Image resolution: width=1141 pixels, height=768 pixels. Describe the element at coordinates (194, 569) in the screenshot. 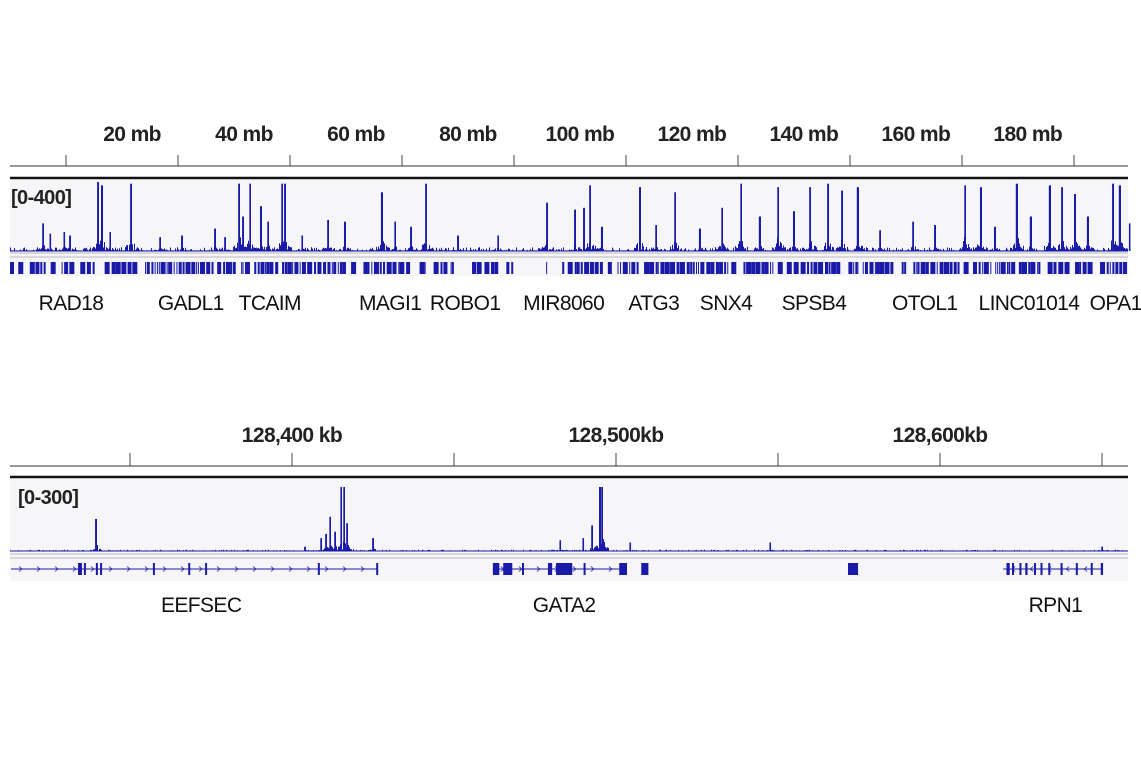

I see `gene-eefsec` at that location.